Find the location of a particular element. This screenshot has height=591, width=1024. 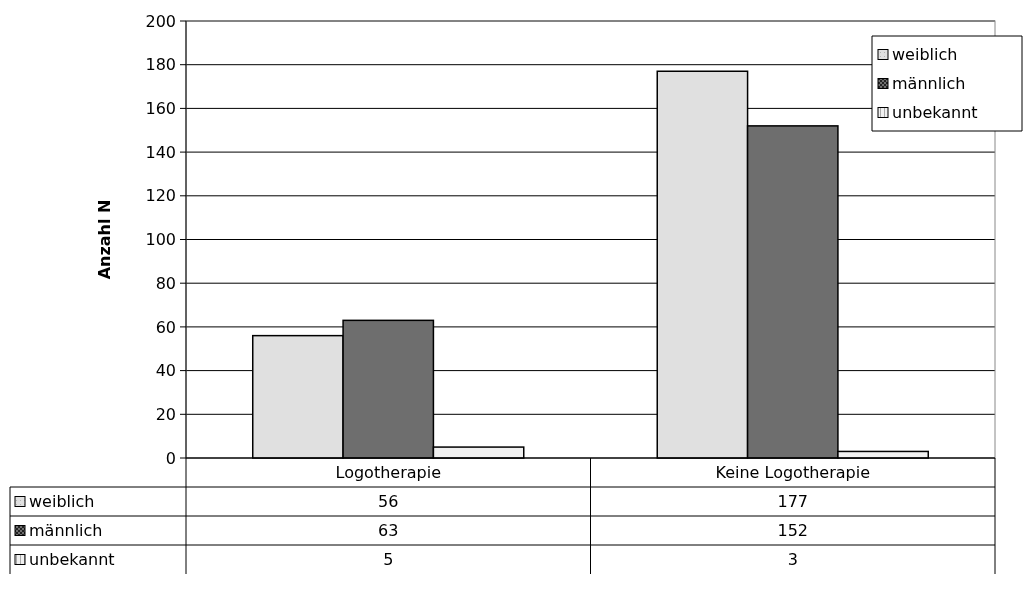

y-tick-label: 40 is located at coordinates (165, 371).